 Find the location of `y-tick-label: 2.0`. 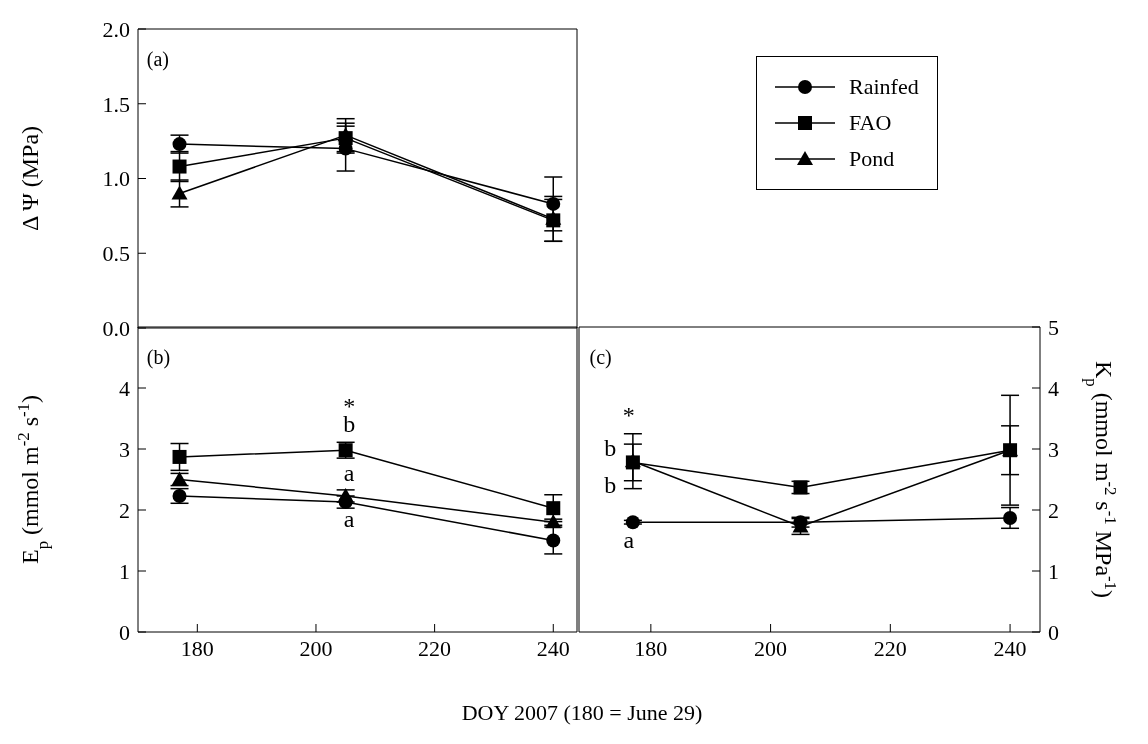

y-tick-label: 2.0 is located at coordinates (116, 29).